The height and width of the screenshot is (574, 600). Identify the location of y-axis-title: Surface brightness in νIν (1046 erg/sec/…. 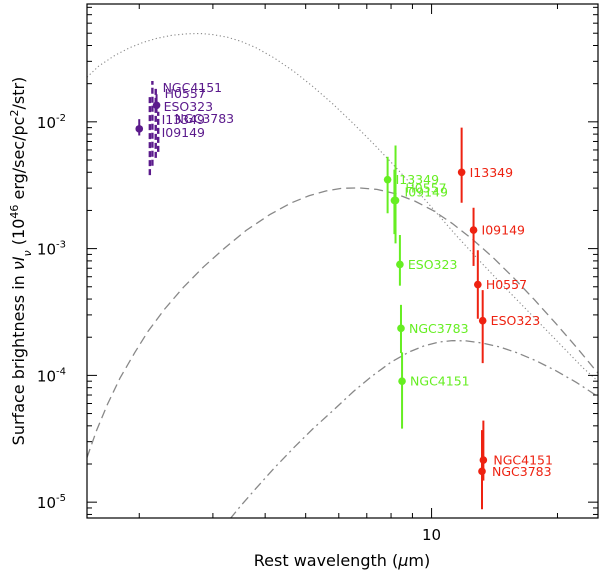
(21, 261).